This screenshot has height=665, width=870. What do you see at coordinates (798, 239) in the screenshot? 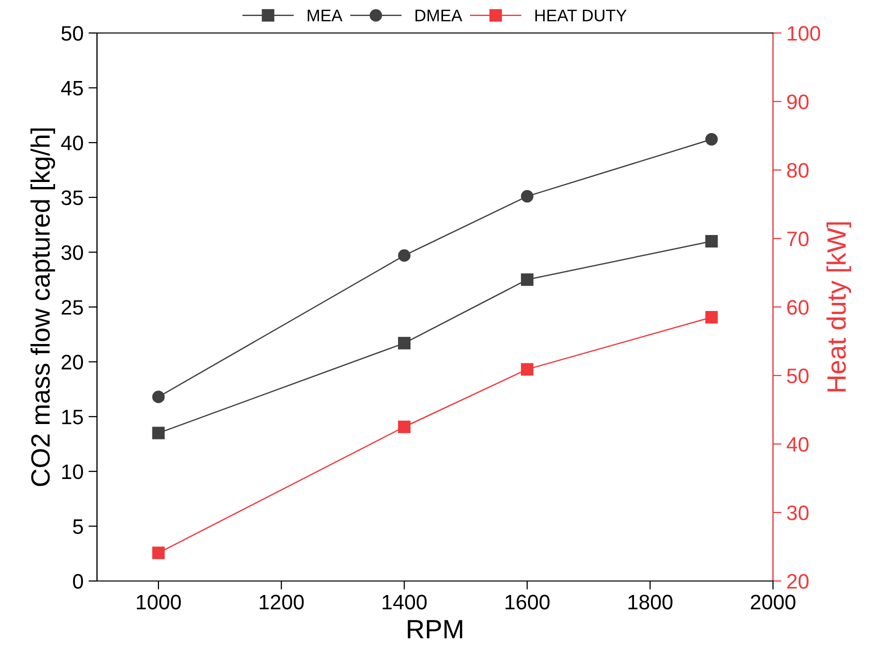
I see `y2-tick-label: 70` at bounding box center [798, 239].